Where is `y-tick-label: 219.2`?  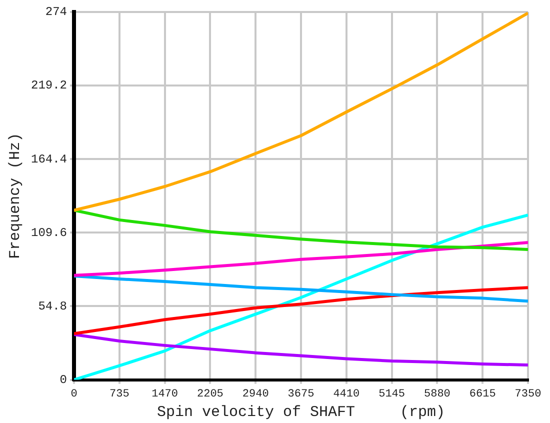
y-tick-label: 219.2 is located at coordinates (49, 85).